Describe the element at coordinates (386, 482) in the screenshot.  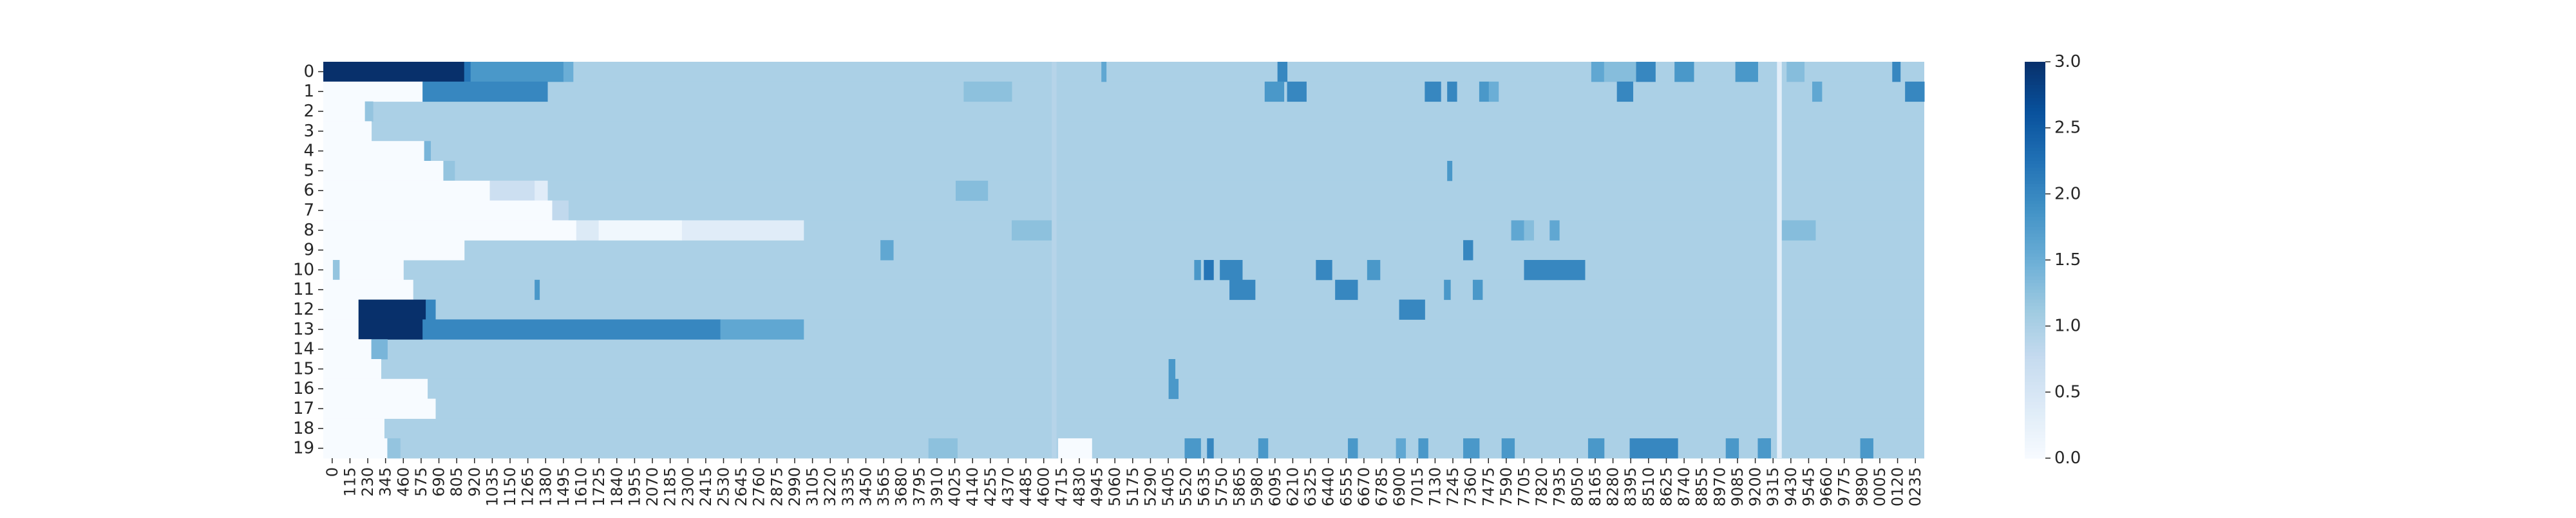
I see `column-tick-label: 345` at that location.